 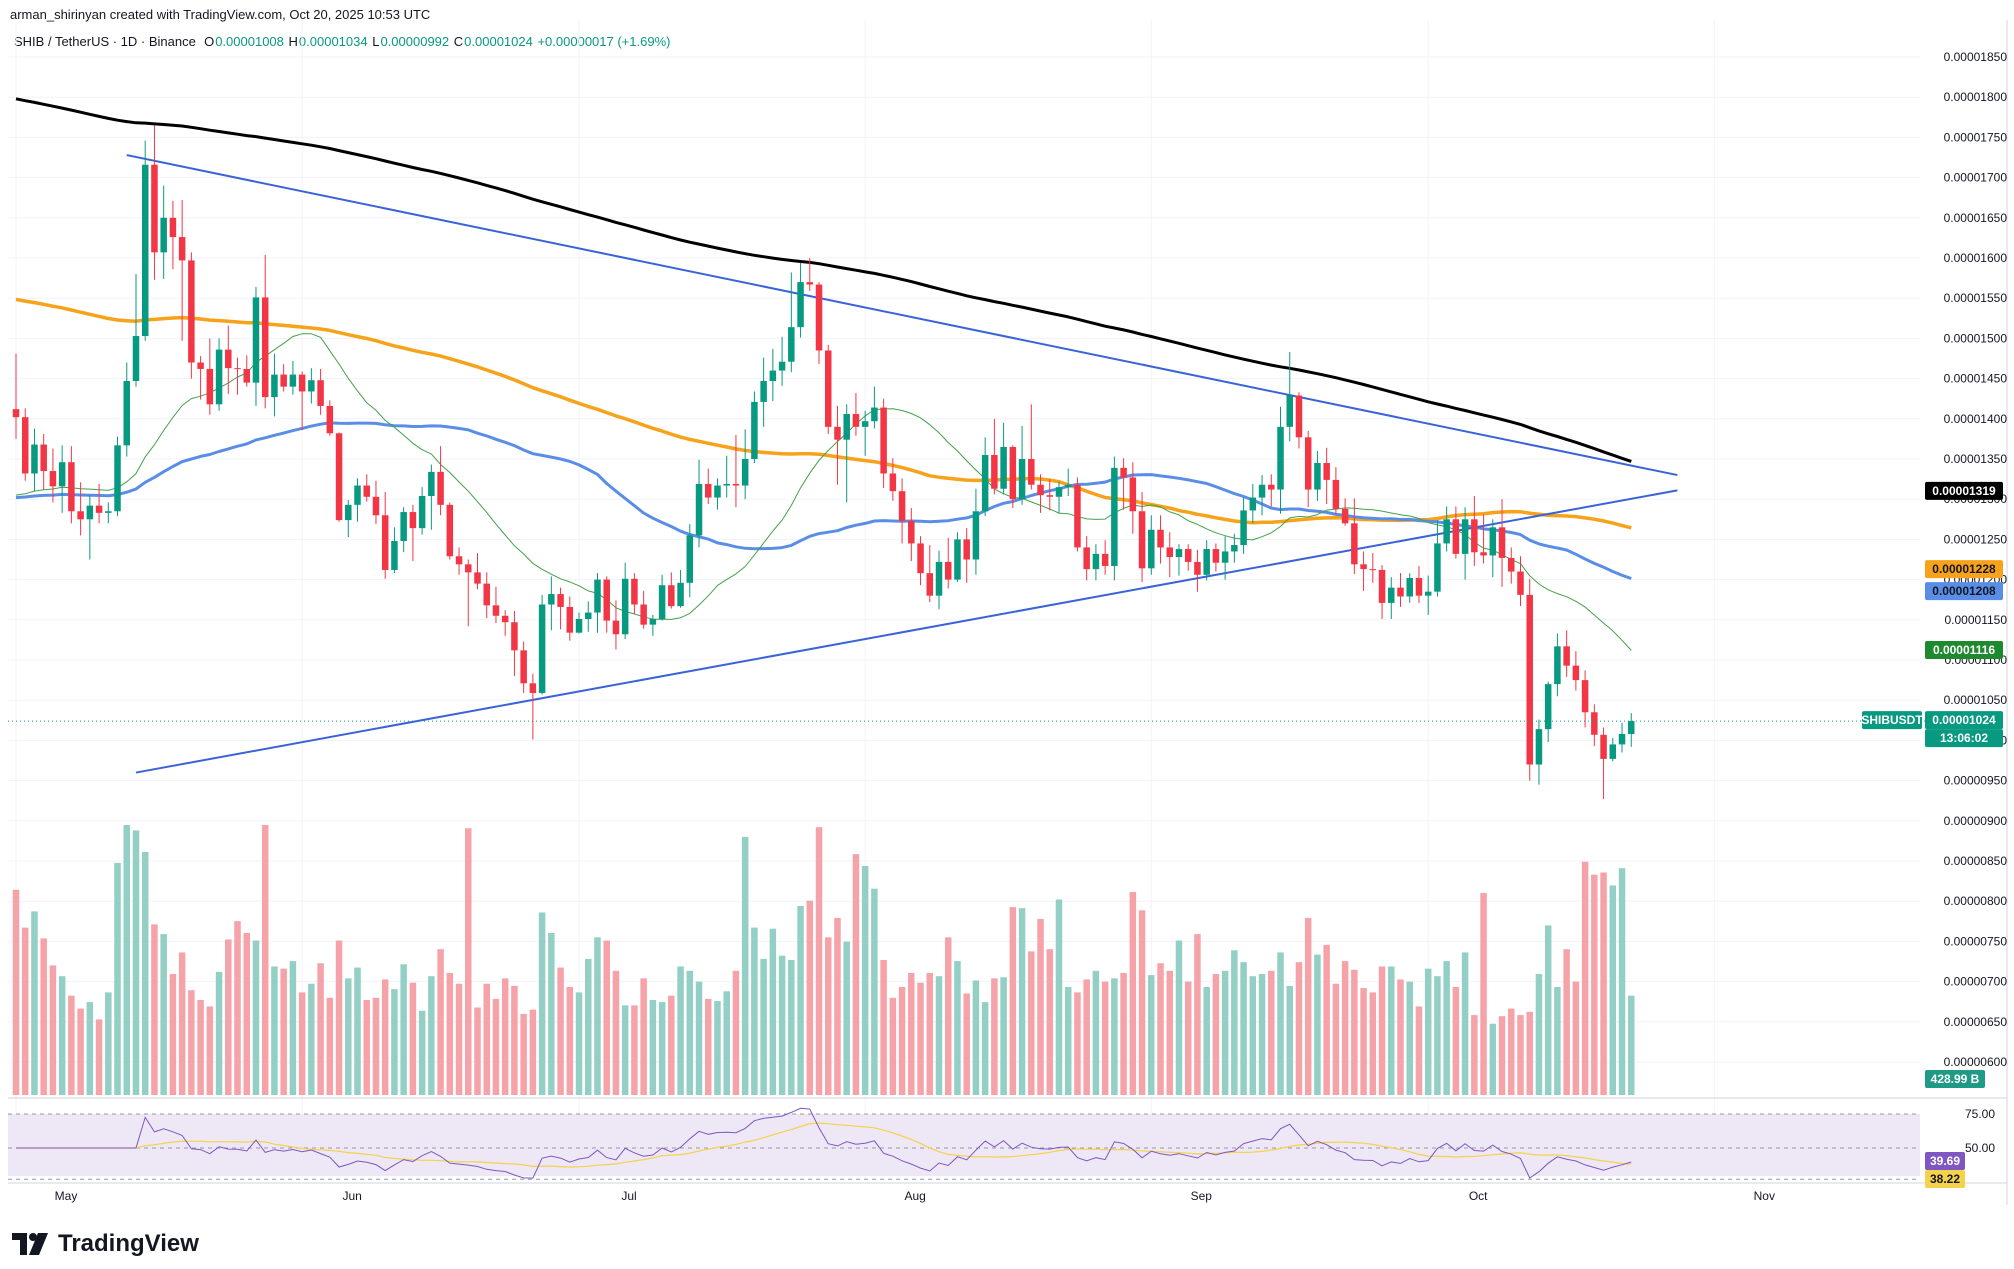 What do you see at coordinates (1976, 137) in the screenshot?
I see `price-tick-label: 0.00001750` at bounding box center [1976, 137].